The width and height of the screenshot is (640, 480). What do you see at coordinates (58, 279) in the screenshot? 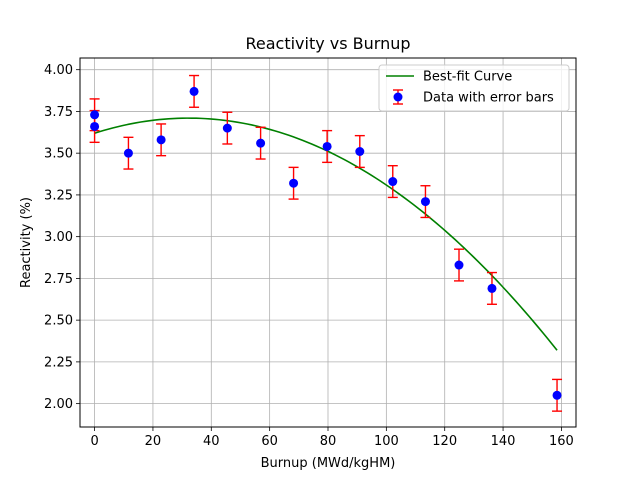
I see `y-tick-label: 2.75` at bounding box center [58, 279].